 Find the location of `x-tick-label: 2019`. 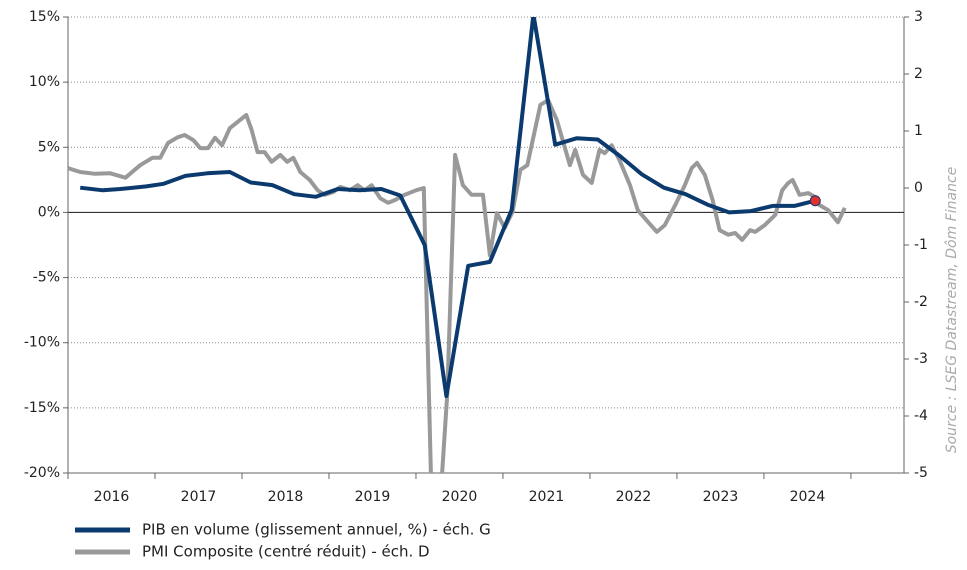

x-tick-label: 2019 is located at coordinates (373, 497).